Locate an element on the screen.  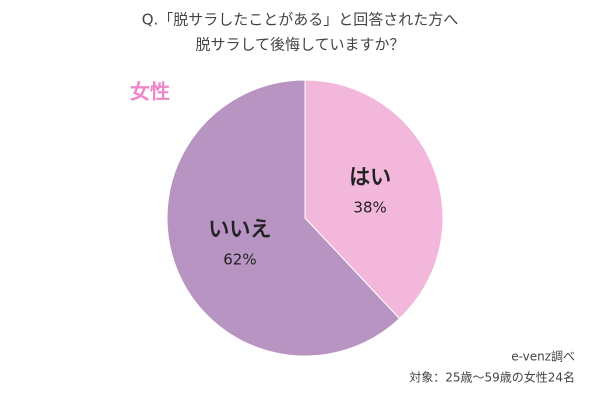
chart-title: Q.「脱サラしたことがある」と回答された方へ is located at coordinates (300, 20).